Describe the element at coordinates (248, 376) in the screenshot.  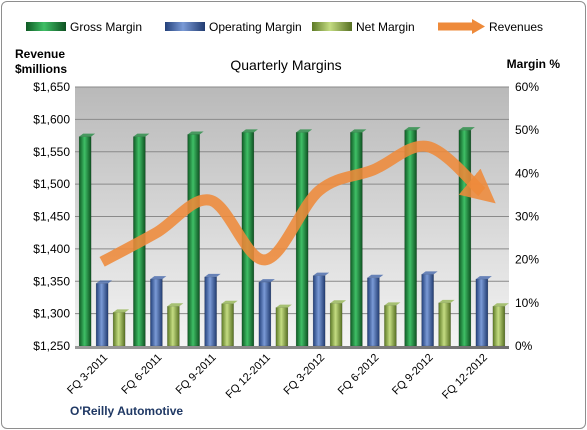
I see `category-label: FQ 12-2011` at that location.